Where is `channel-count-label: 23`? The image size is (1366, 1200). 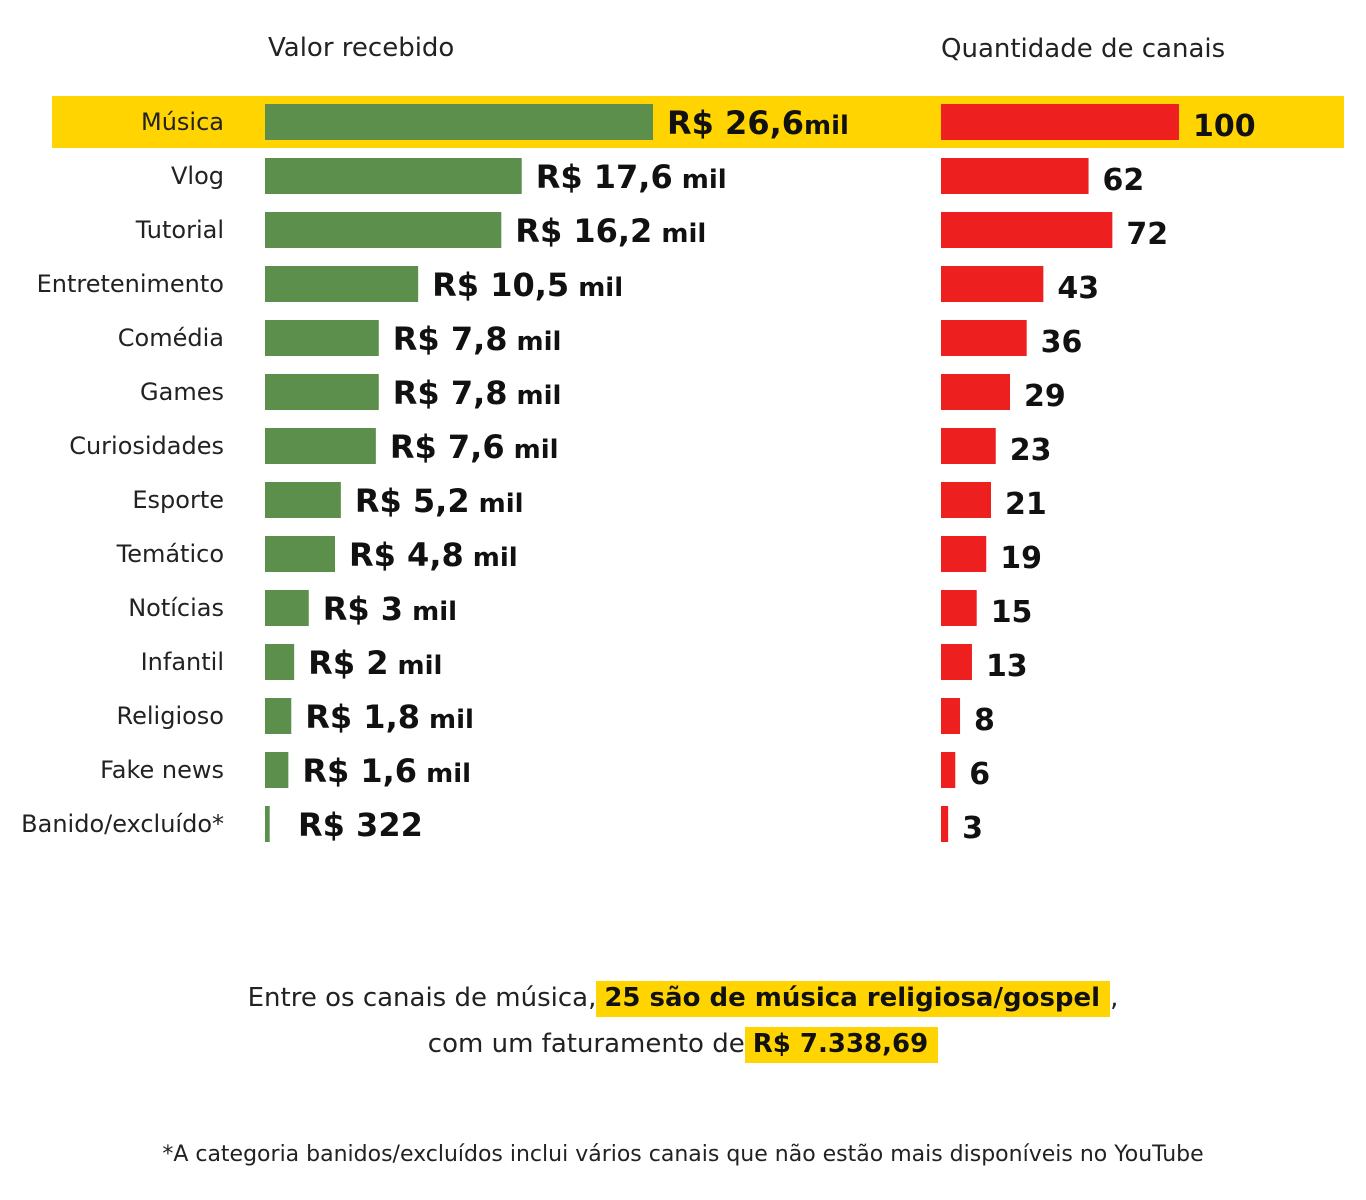 channel-count-label: 23 is located at coordinates (1031, 450).